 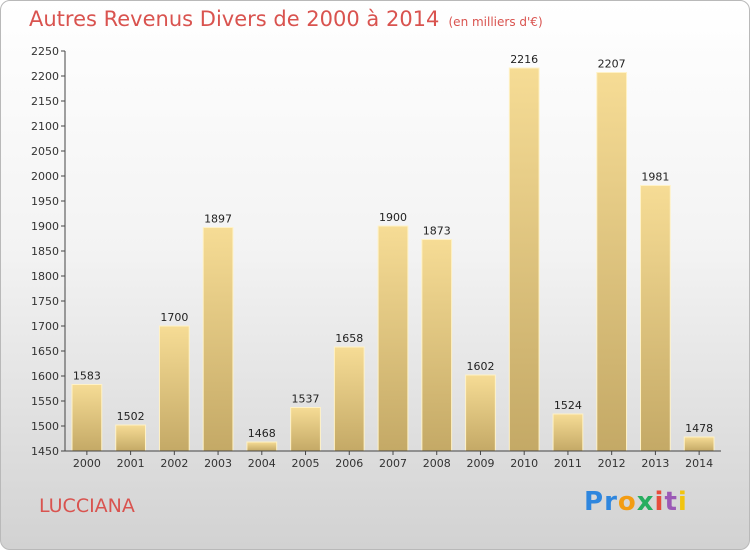 I want to click on y-tick-label: 1450, so click(x=45, y=451).